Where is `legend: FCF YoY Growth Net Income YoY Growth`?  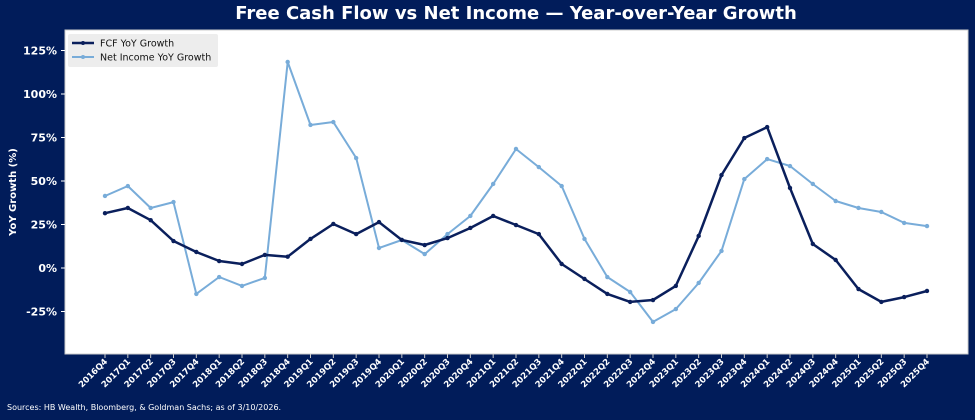 legend: FCF YoY Growth Net Income YoY Growth is located at coordinates (143, 50).